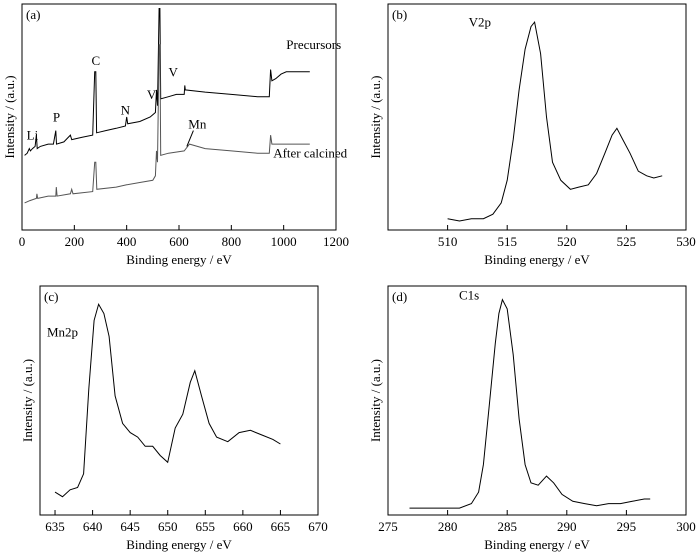 The width and height of the screenshot is (700, 559). I want to click on peak-annotation: O, so click(157, 1).